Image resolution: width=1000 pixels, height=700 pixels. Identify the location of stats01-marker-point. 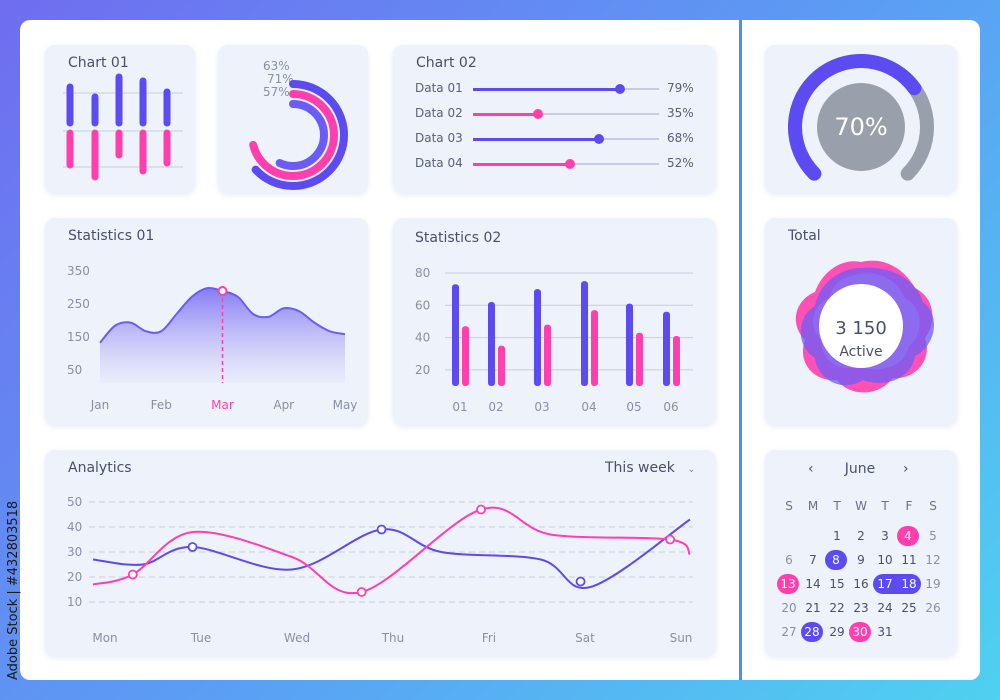
(222, 291).